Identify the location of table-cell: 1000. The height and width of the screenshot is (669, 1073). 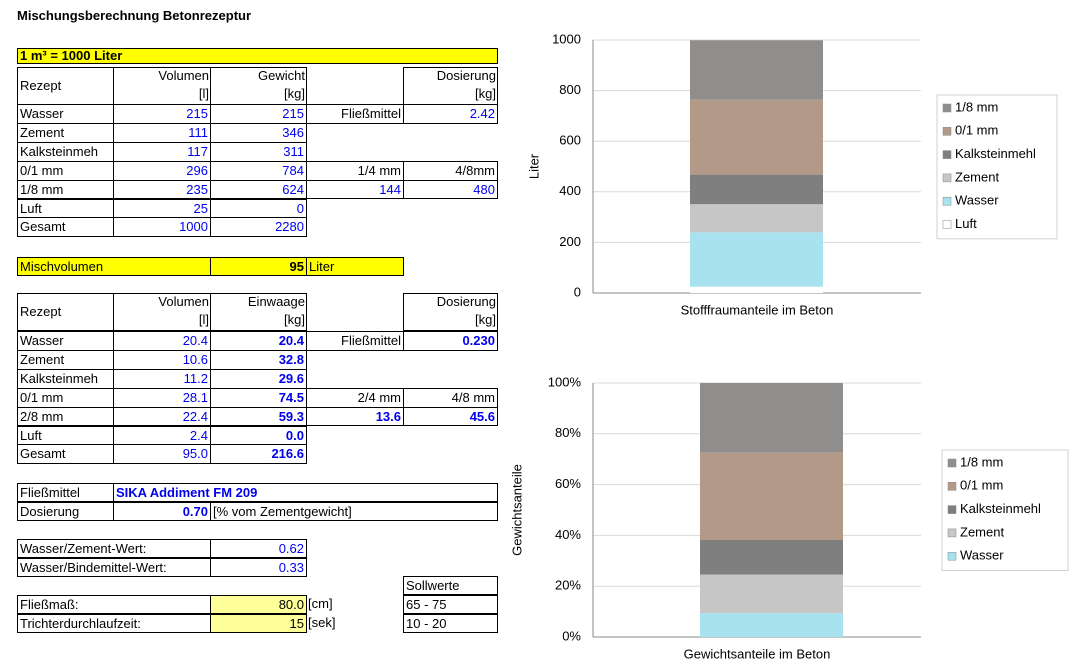
(162, 227).